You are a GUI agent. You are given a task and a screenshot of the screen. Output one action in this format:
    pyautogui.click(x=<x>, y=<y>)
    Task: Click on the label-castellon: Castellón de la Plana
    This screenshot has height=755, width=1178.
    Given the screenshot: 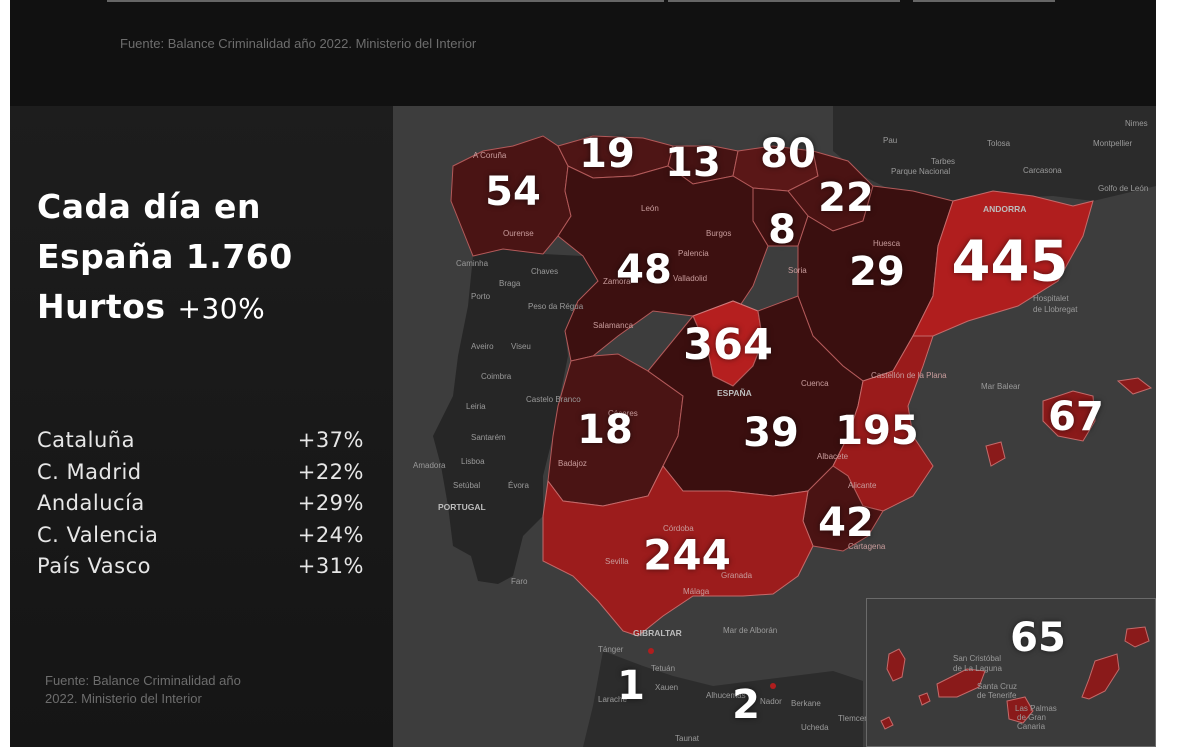 What is the action you would take?
    pyautogui.click(x=909, y=375)
    